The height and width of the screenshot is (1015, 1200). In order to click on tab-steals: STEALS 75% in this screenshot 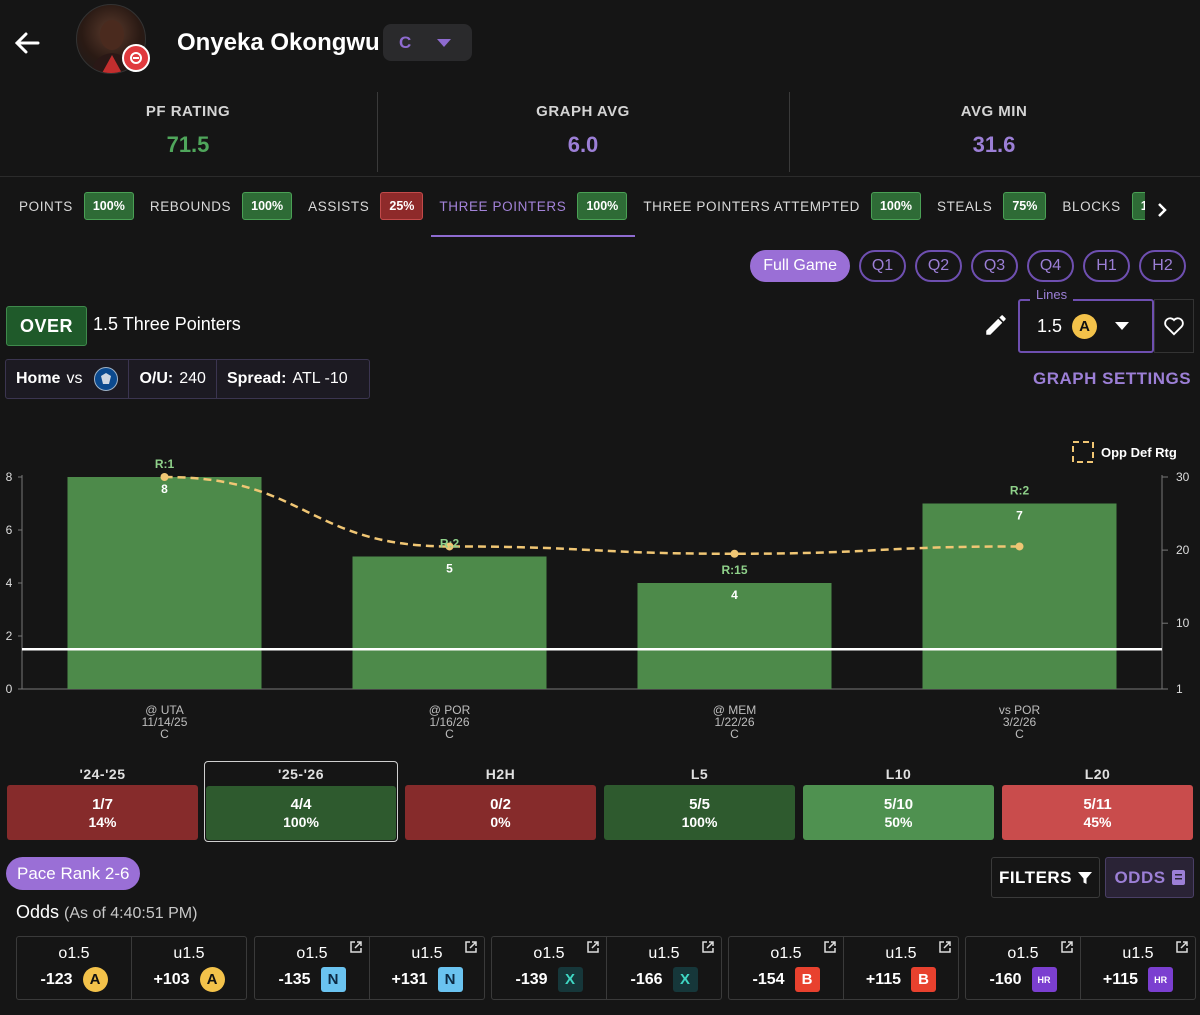, I will do `click(991, 206)`.